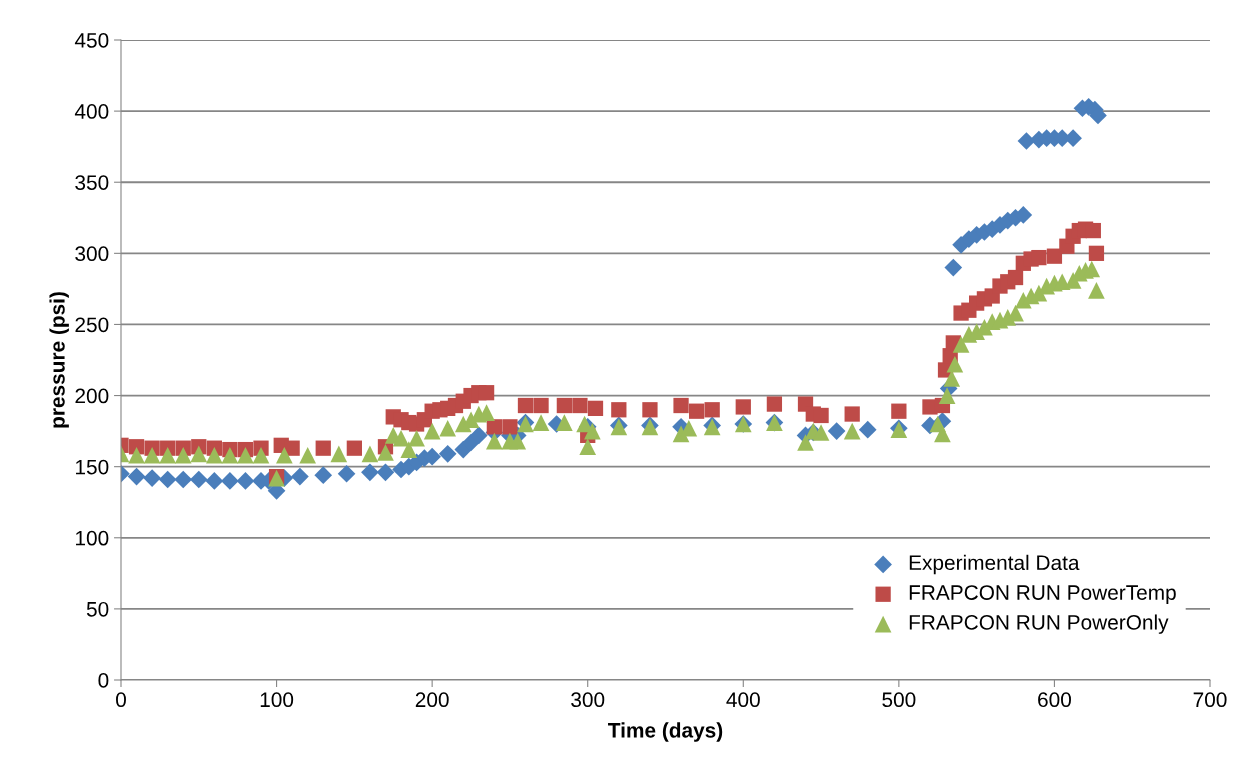 This screenshot has height=778, width=1254. I want to click on y-tick-label: 0, so click(103, 680).